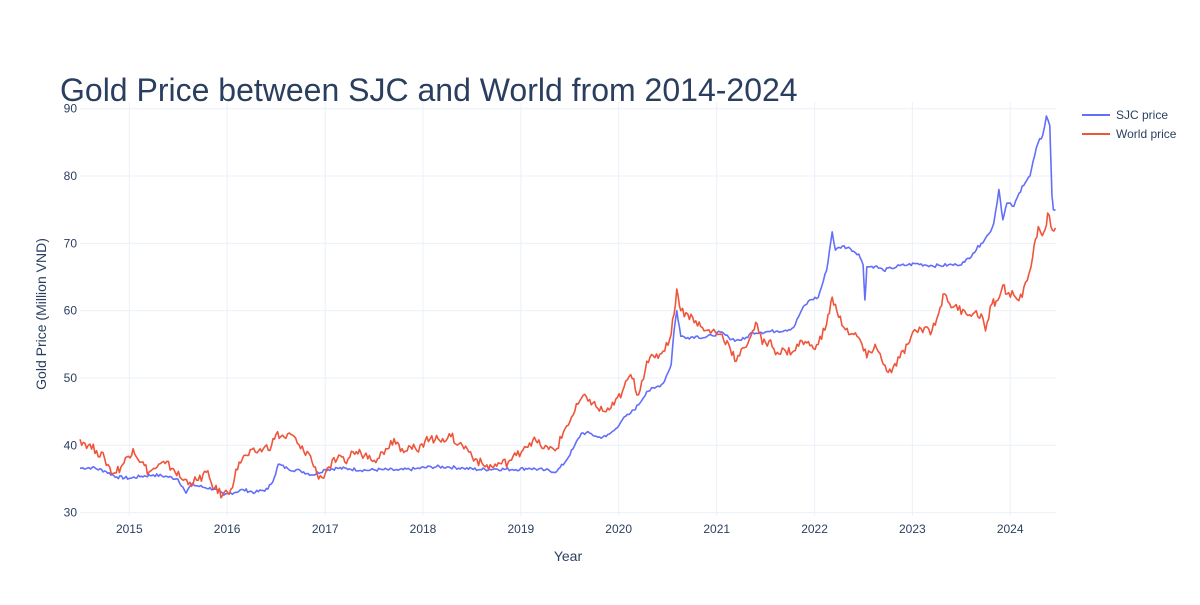  I want to click on x-tick-label: 2017, so click(325, 529).